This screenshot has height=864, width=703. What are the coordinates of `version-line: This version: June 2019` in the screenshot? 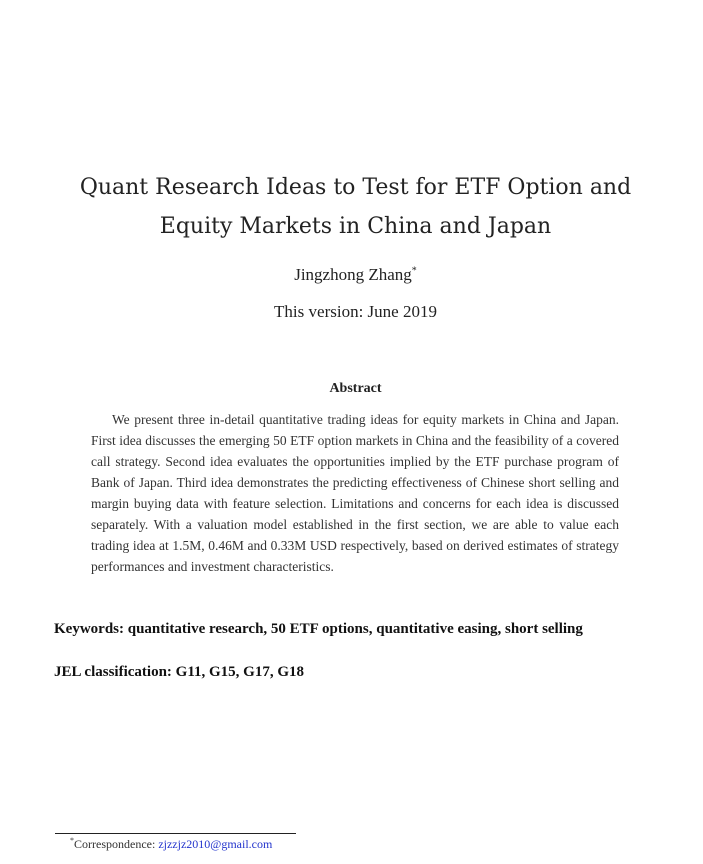 It's located at (355, 311).